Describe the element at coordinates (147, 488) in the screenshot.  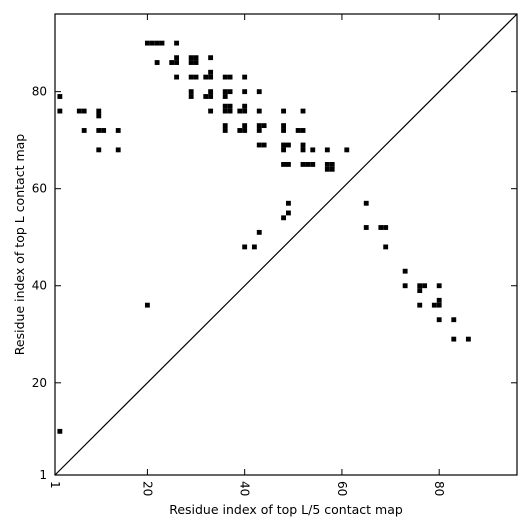
I see `x-tick-label: 20` at that location.